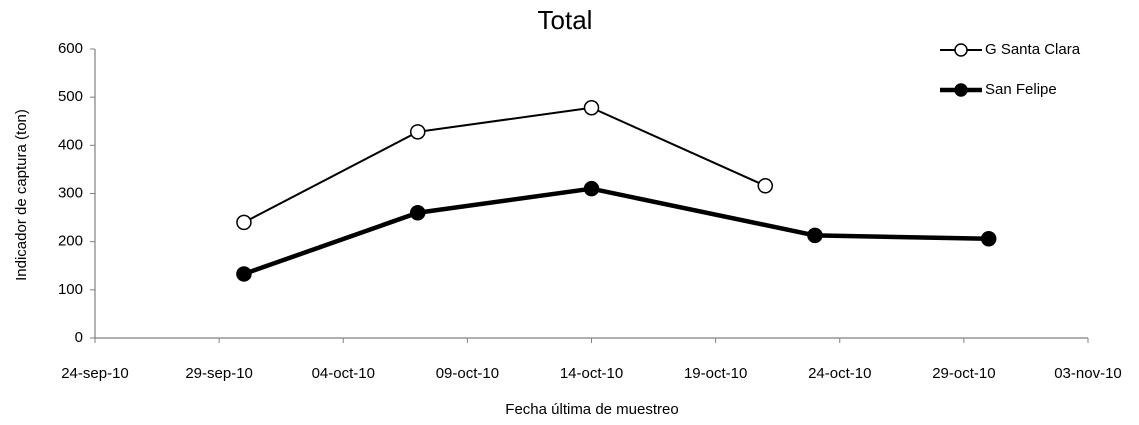  Describe the element at coordinates (79, 337) in the screenshot. I see `y-tick-label: 0` at that location.